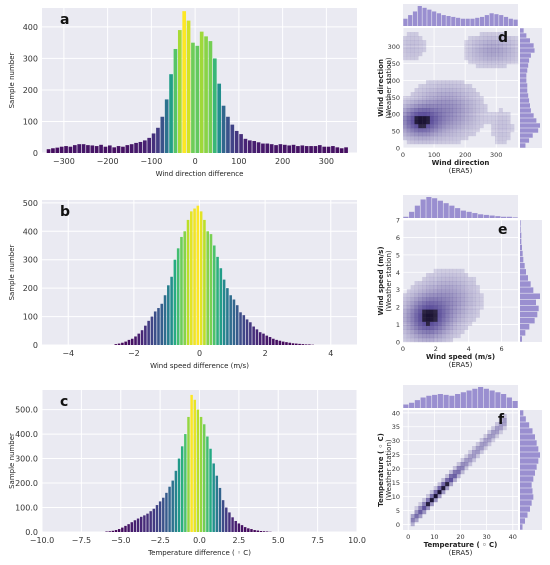 This screenshot has width=550, height=565. What do you see at coordinates (396, 132) in the screenshot?
I see `y-tick-label: 50` at bounding box center [396, 132].